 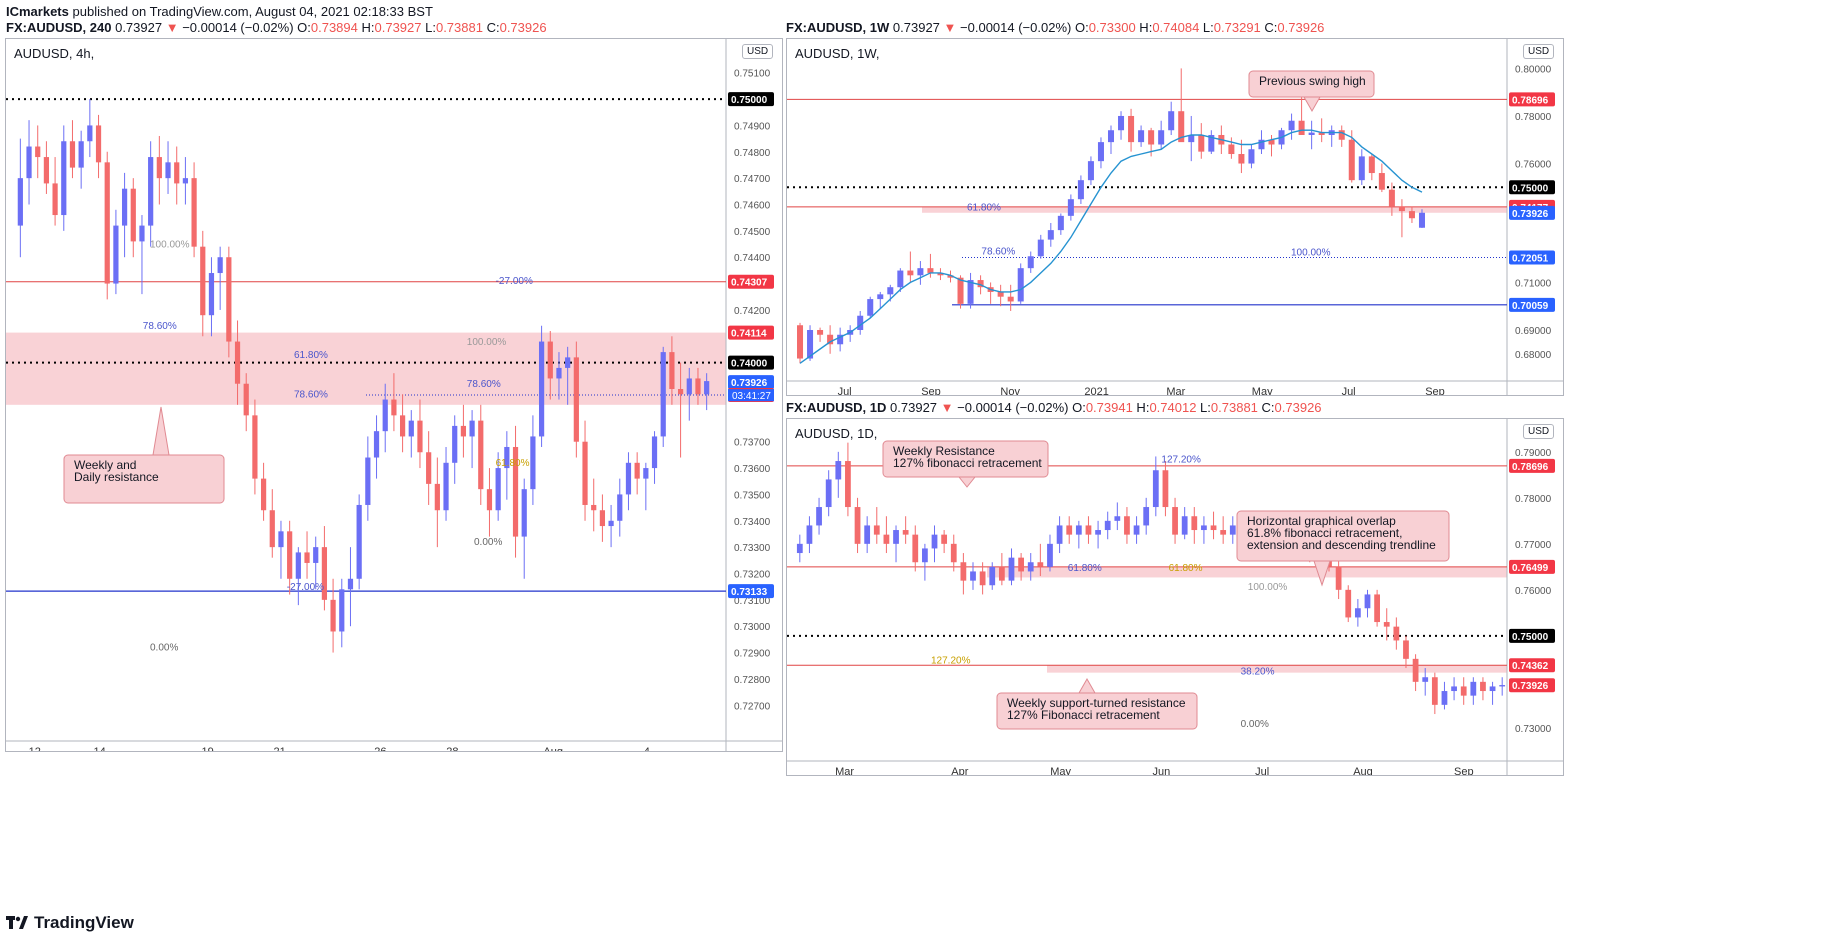 What do you see at coordinates (1533, 499) in the screenshot?
I see `y-tick-label: 0.78000` at bounding box center [1533, 499].